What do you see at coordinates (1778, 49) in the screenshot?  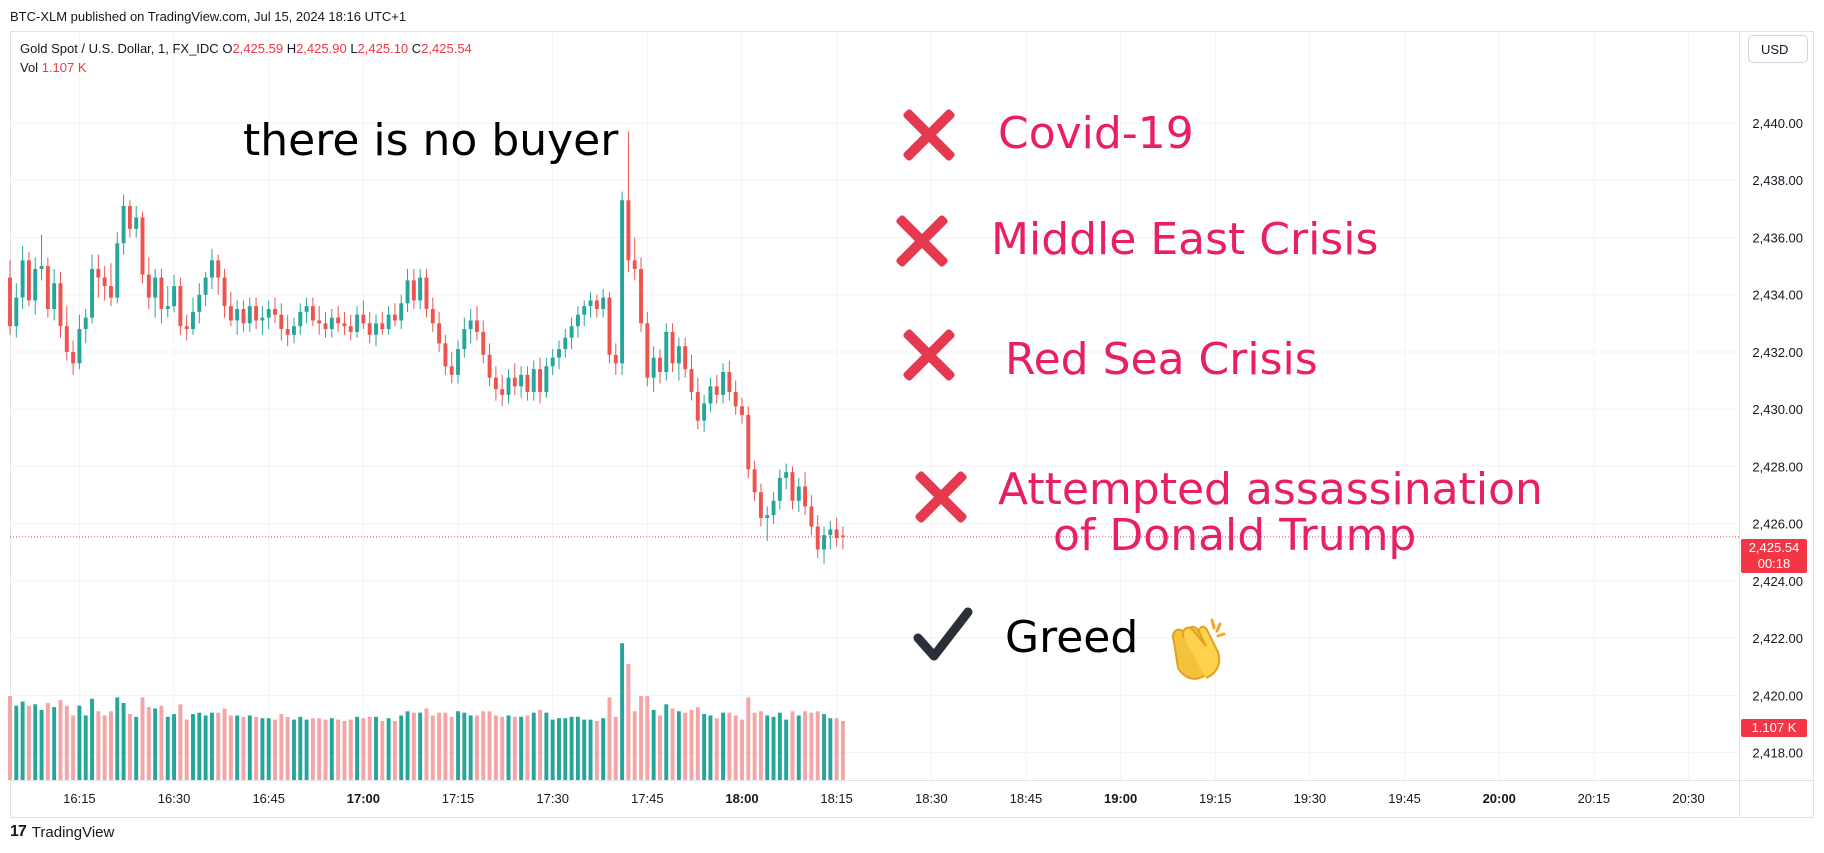 I see `currency-button: USD` at bounding box center [1778, 49].